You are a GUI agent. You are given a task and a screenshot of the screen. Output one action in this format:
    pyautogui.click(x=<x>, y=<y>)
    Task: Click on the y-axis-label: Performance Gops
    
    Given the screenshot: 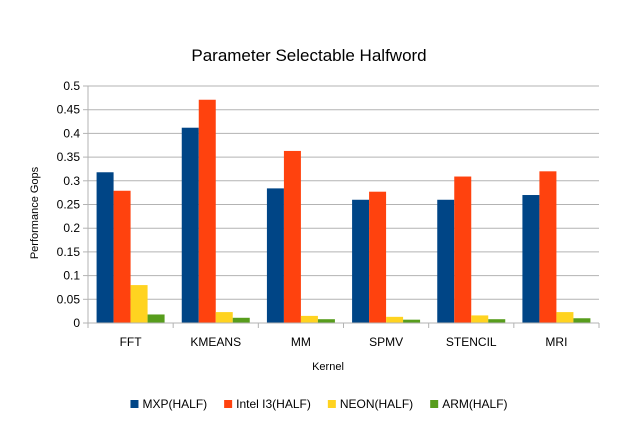 What is the action you would take?
    pyautogui.click(x=35, y=212)
    